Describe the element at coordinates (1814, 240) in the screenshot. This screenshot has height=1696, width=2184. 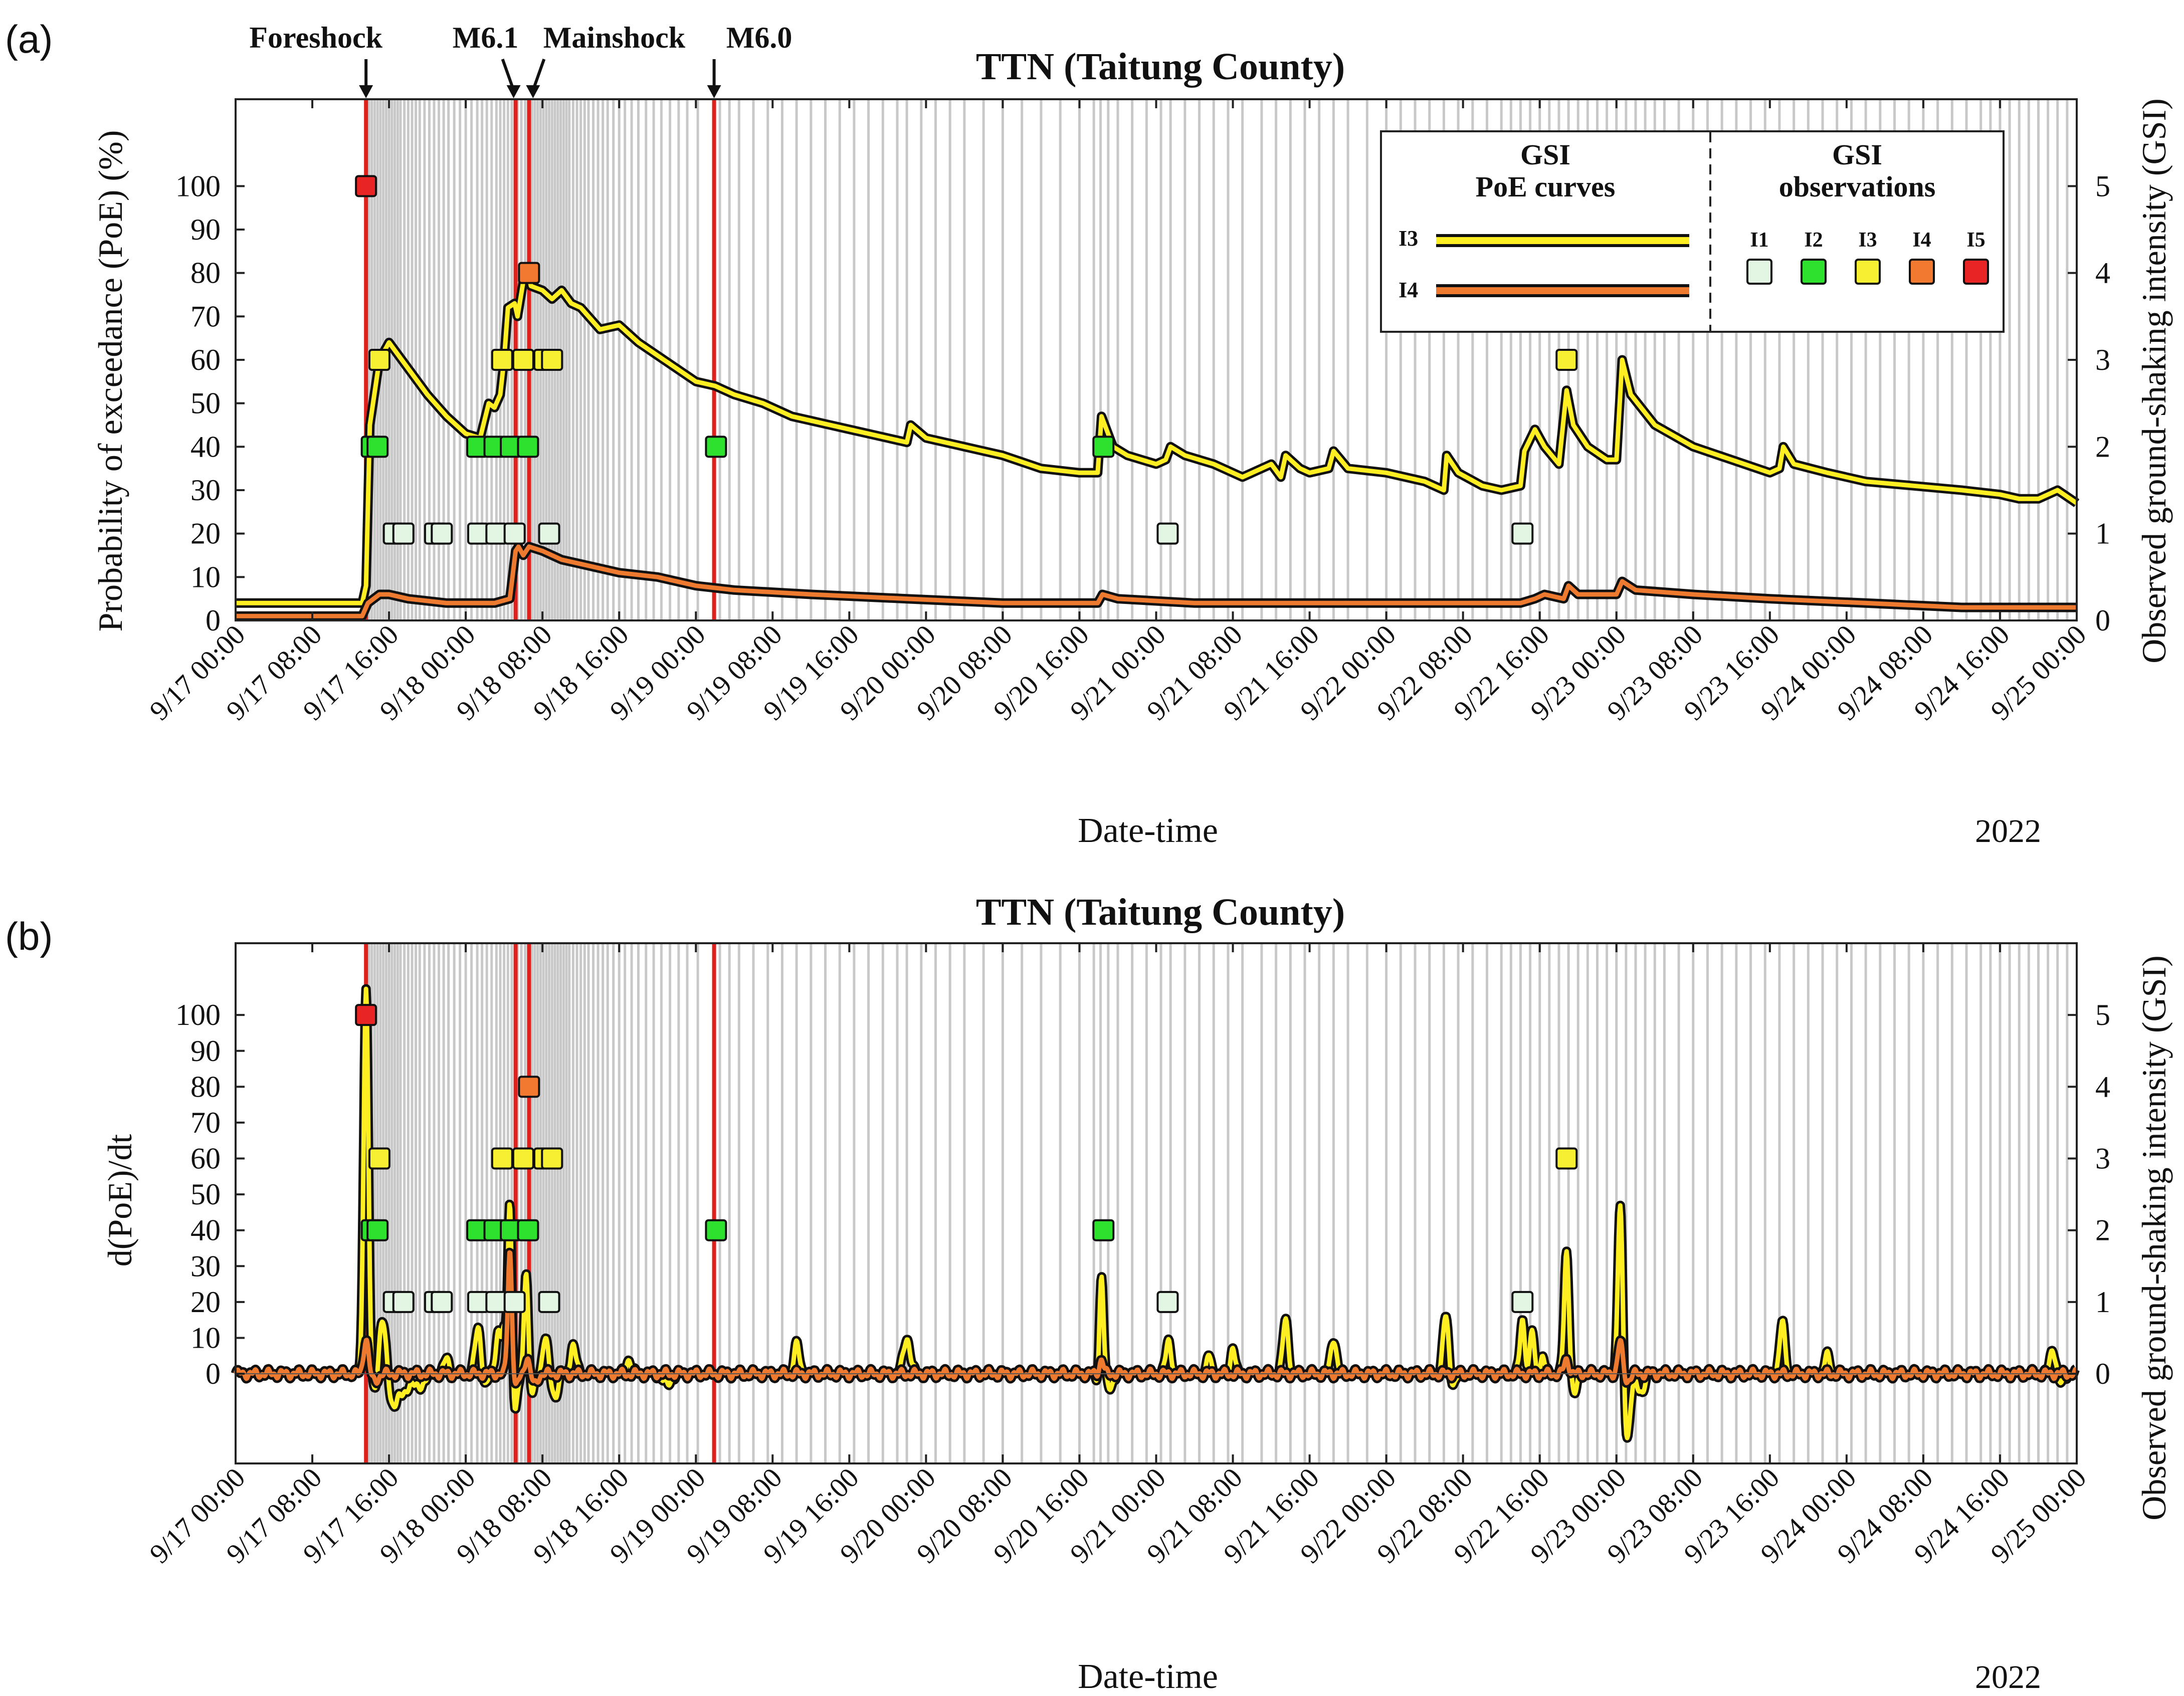
I see `legend-obs-label: I2` at that location.